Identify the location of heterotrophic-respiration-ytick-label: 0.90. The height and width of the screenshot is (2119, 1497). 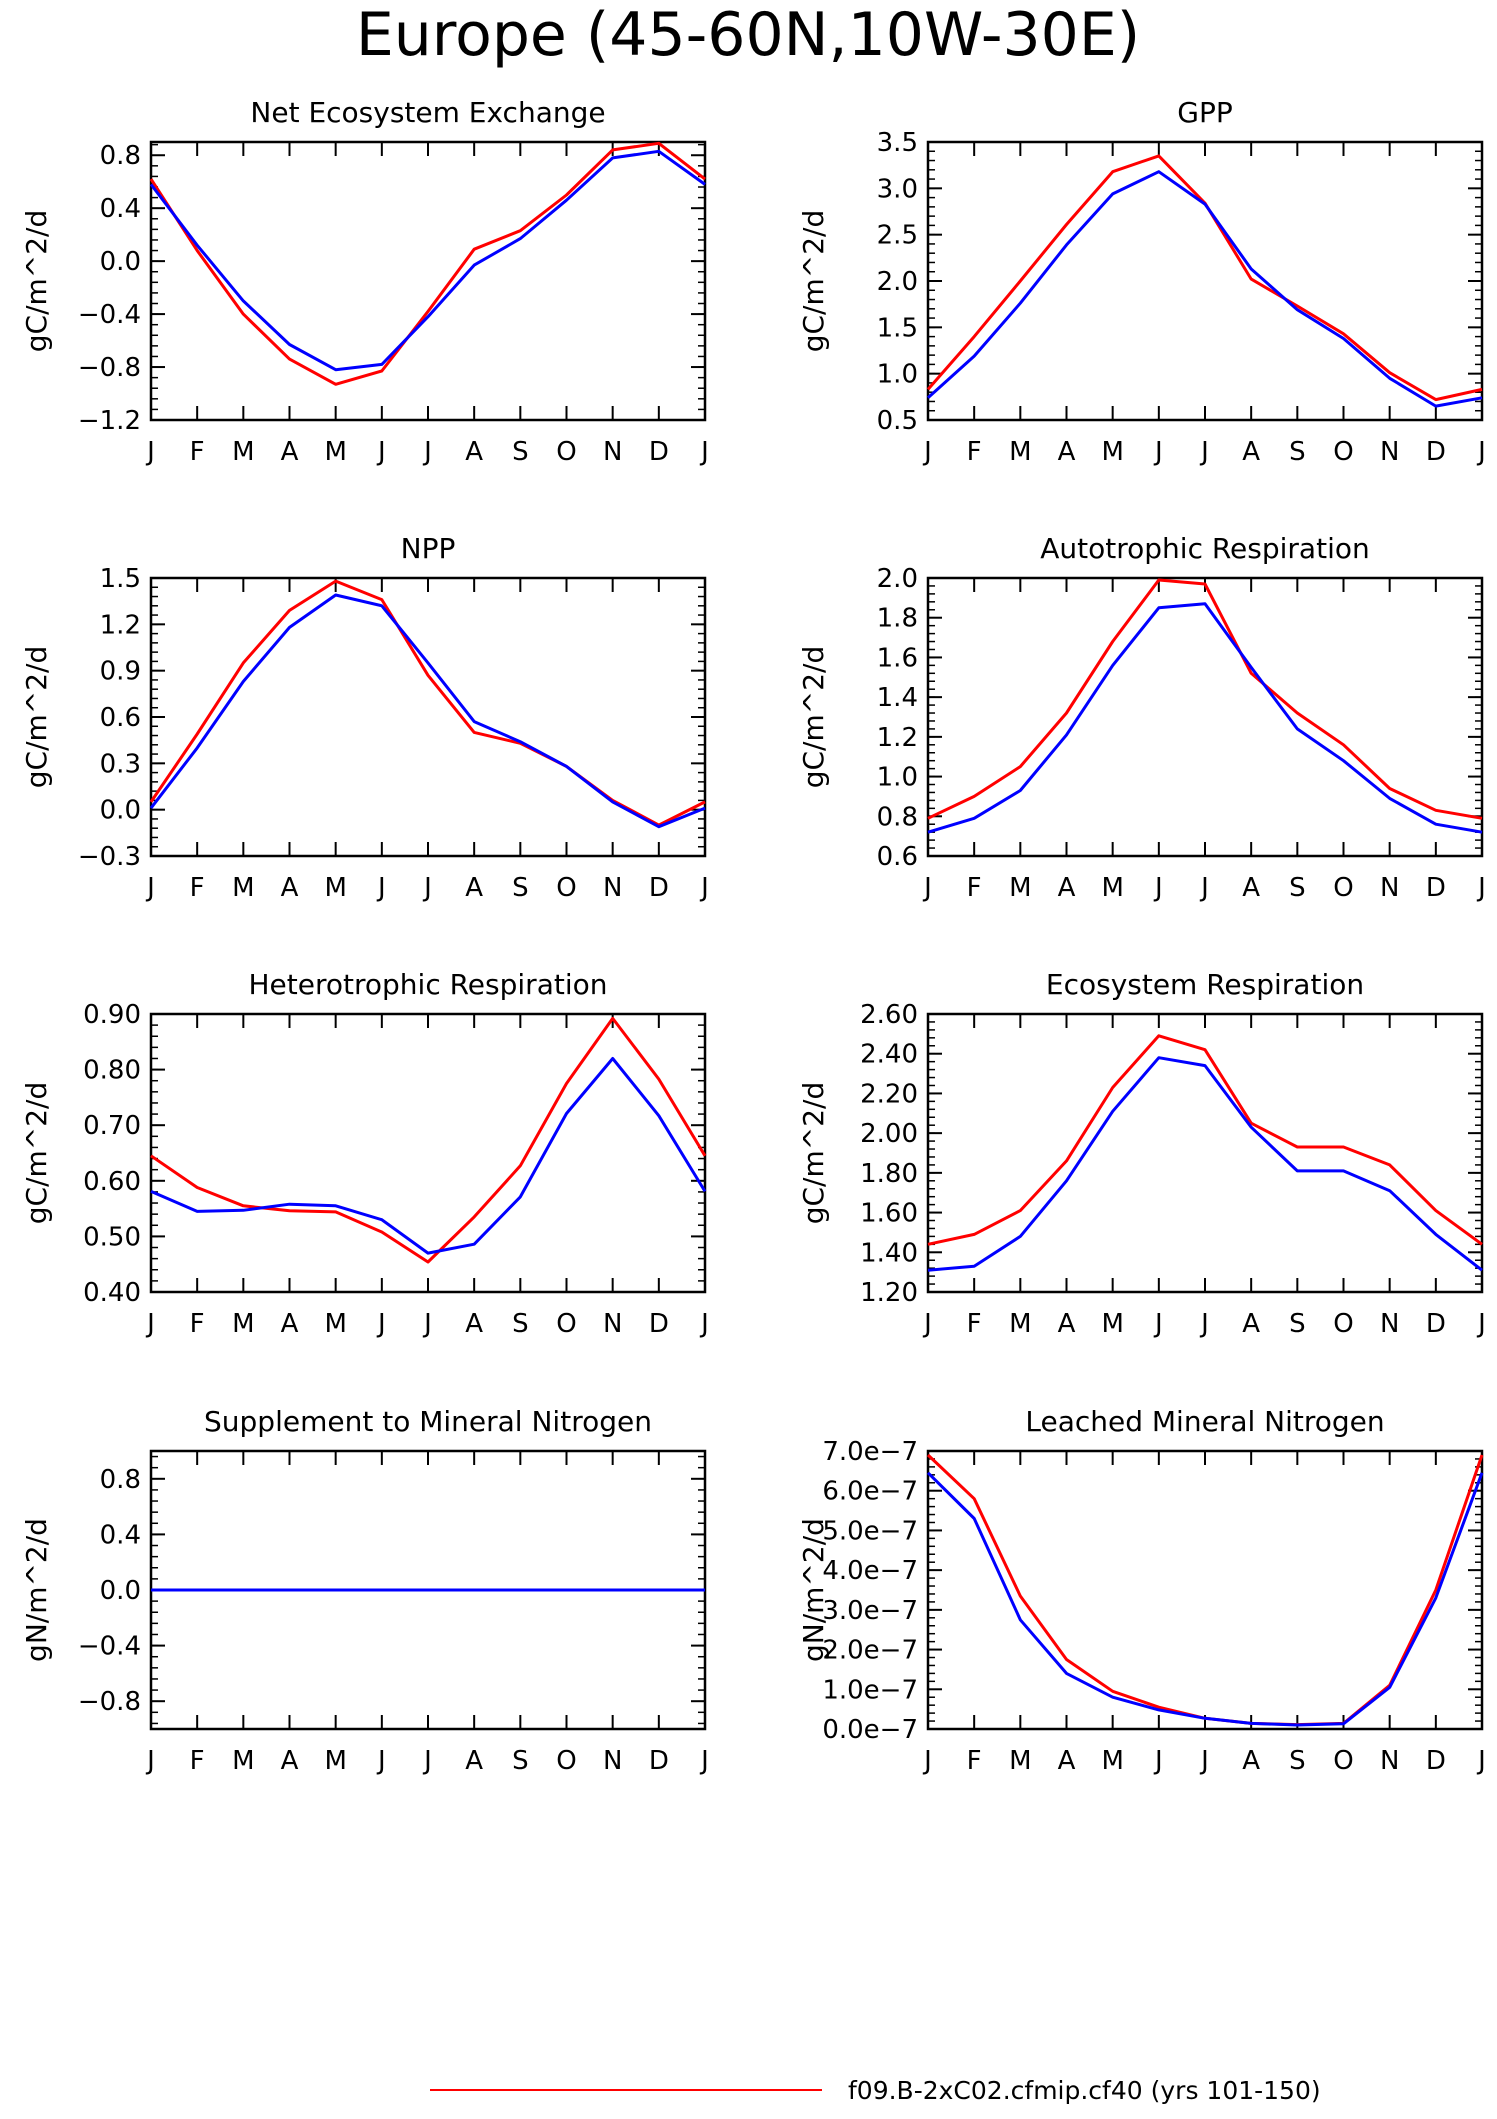
(112, 1015).